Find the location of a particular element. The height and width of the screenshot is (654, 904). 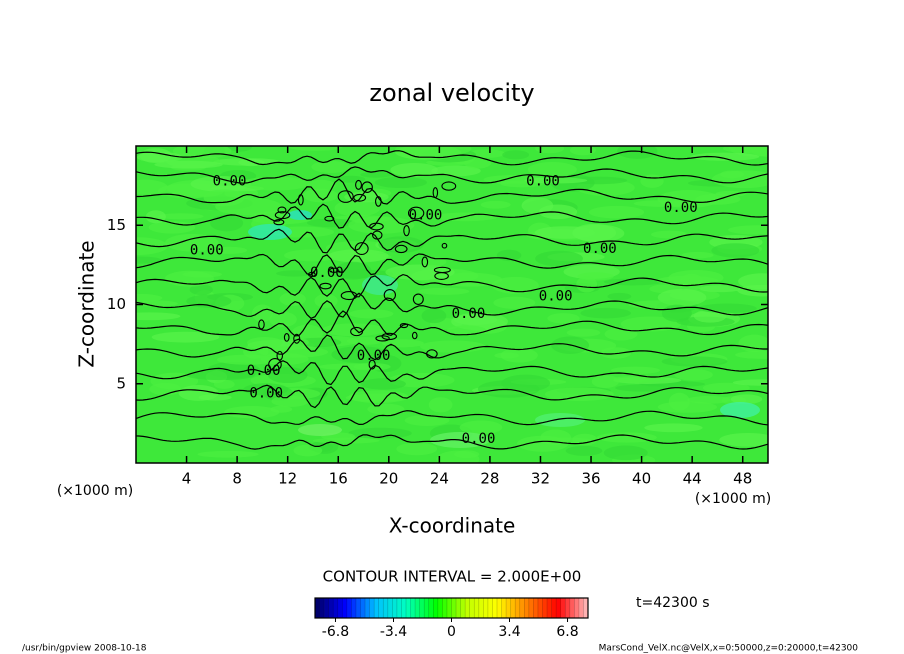

footer-left: /usr/bin/gpview 2008-10-18 is located at coordinates (84, 649).